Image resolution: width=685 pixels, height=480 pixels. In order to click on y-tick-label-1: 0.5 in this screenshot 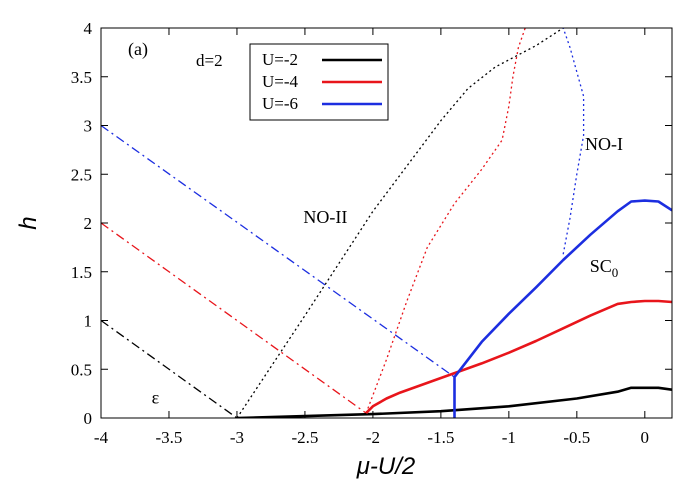, I will do `click(81, 369)`.